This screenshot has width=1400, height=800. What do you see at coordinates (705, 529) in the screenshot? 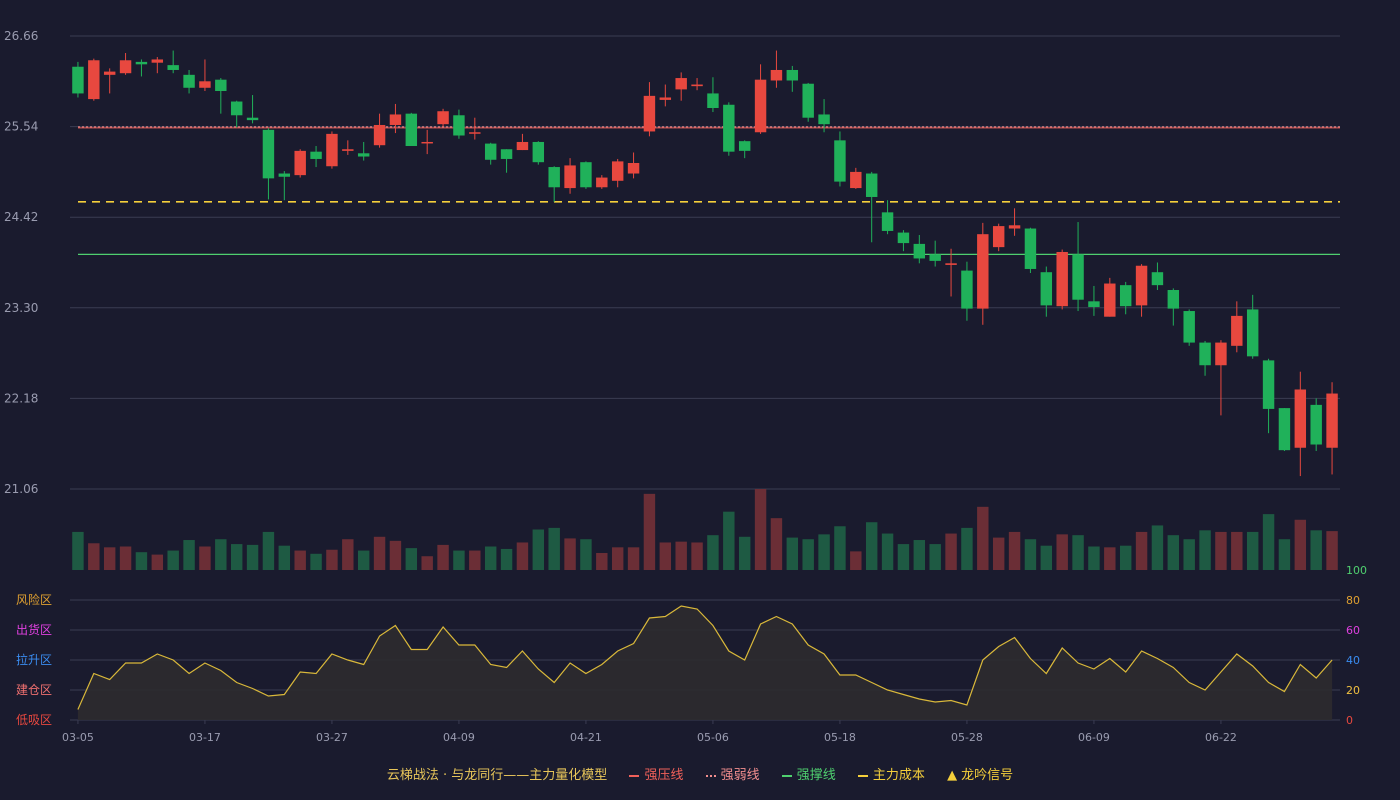
I see `volume-series` at bounding box center [705, 529].